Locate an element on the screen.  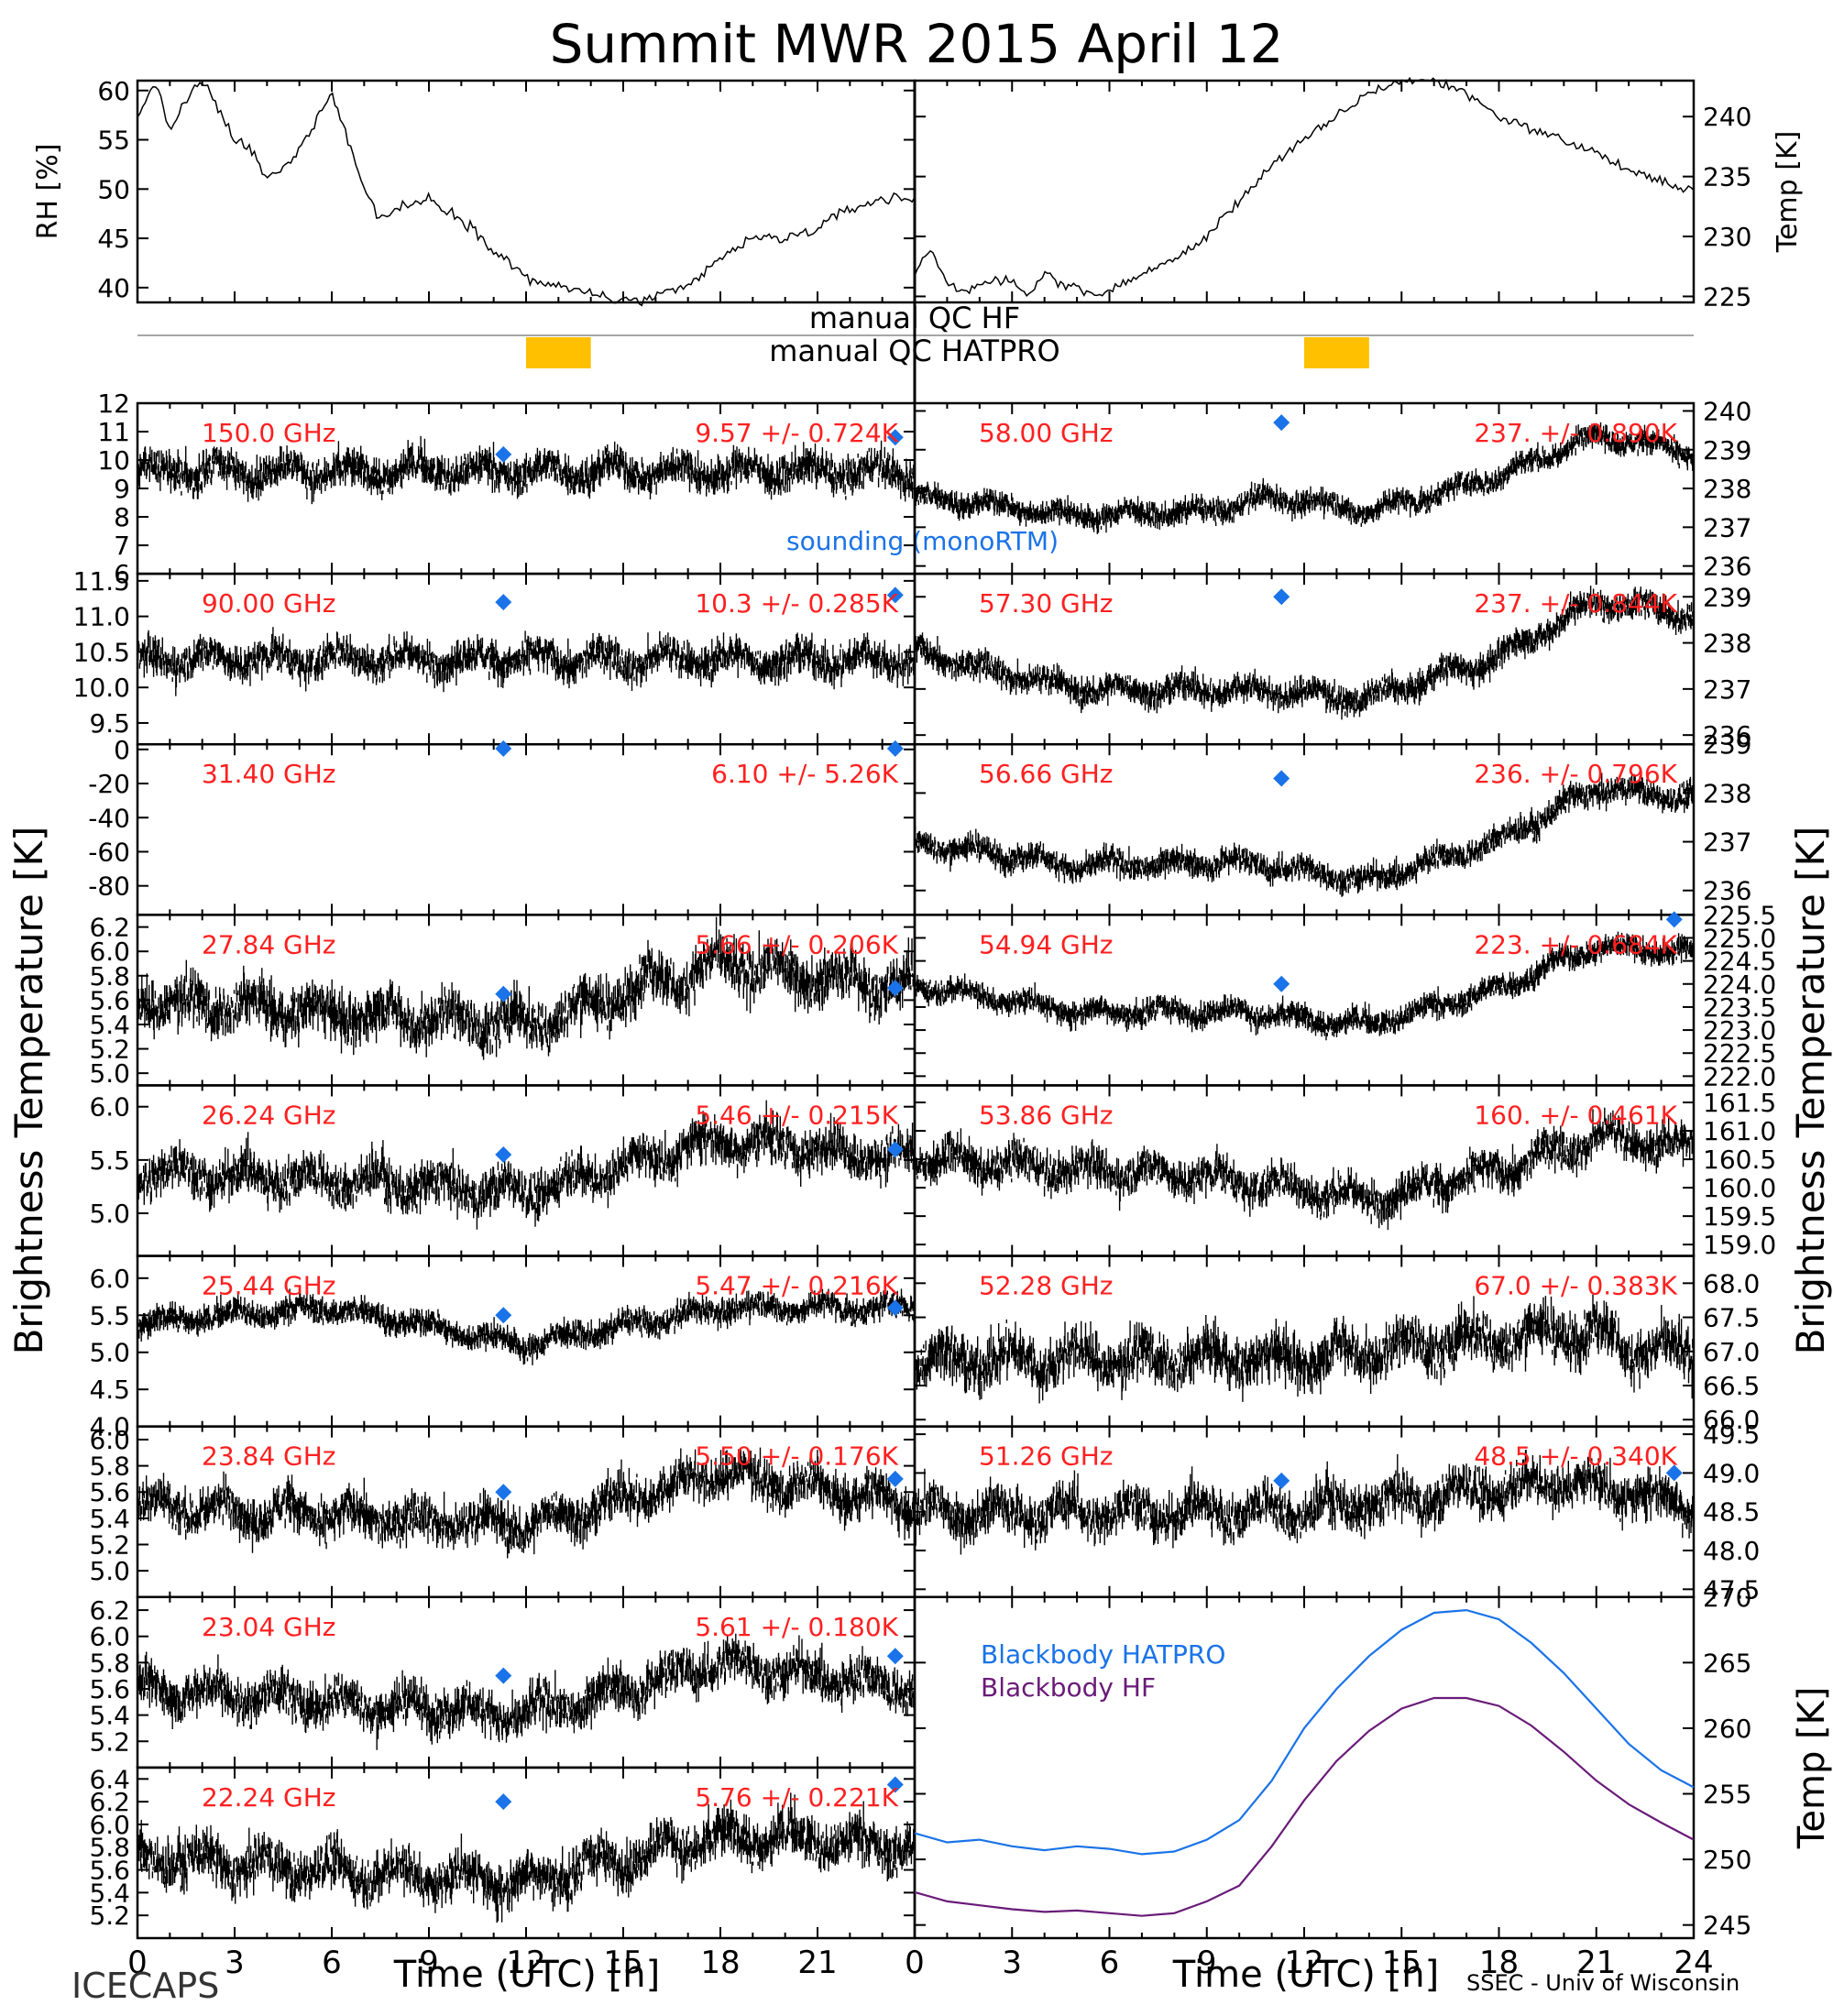
y-tick-label: 5.8 is located at coordinates (109, 1848).